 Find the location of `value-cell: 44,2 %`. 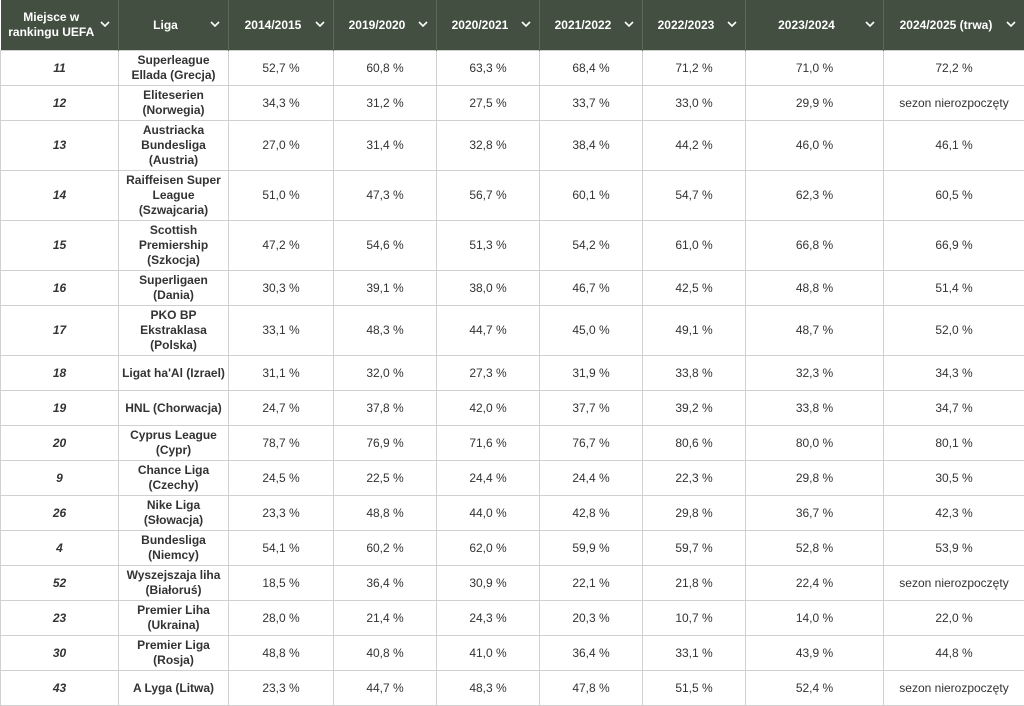

value-cell: 44,2 % is located at coordinates (694, 146).